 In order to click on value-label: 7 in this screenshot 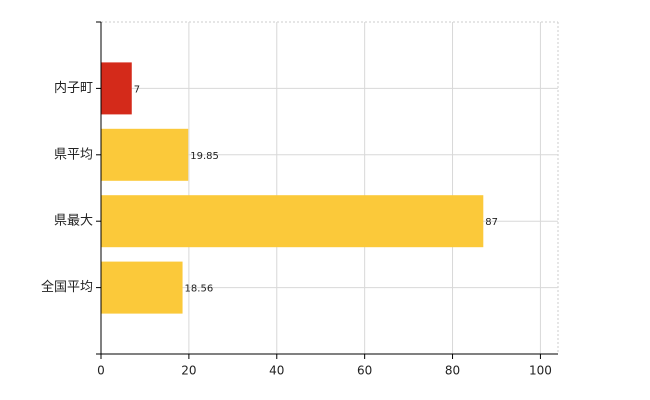, I will do `click(137, 89)`.